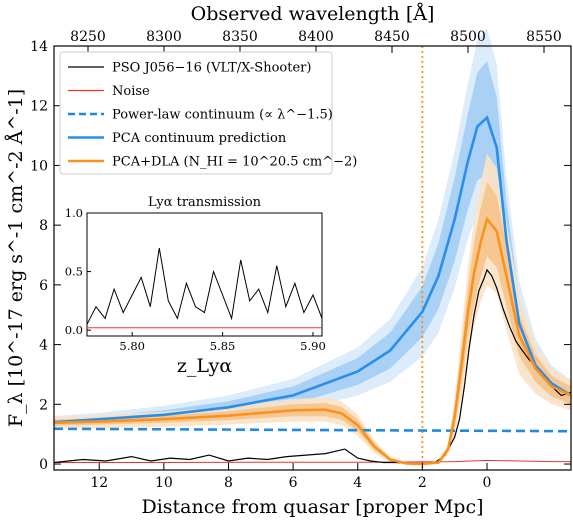 The image size is (573, 523). What do you see at coordinates (74, 330) in the screenshot?
I see `inset-y-tick-label: 0.0` at bounding box center [74, 330].